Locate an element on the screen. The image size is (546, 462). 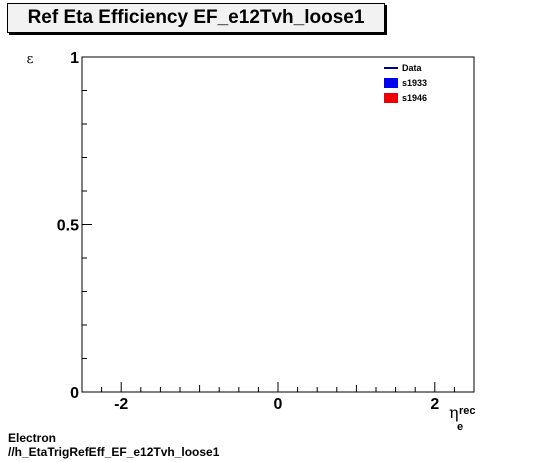
chart-title: Ref Eta Efficiency EF_e12Tvh_loose1 is located at coordinates (196, 17).